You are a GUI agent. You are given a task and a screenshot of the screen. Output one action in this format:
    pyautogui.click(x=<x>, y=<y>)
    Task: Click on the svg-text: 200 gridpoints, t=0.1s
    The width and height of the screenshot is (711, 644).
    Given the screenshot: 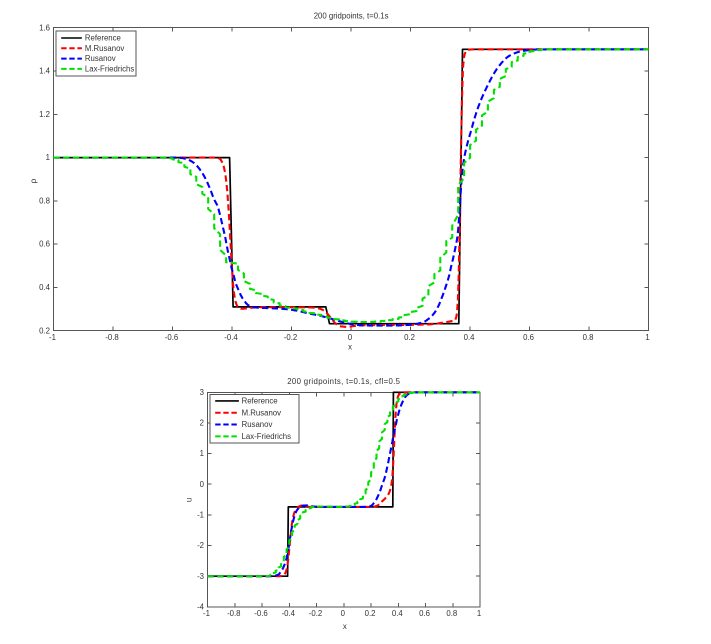 What is the action you would take?
    pyautogui.click(x=351, y=16)
    